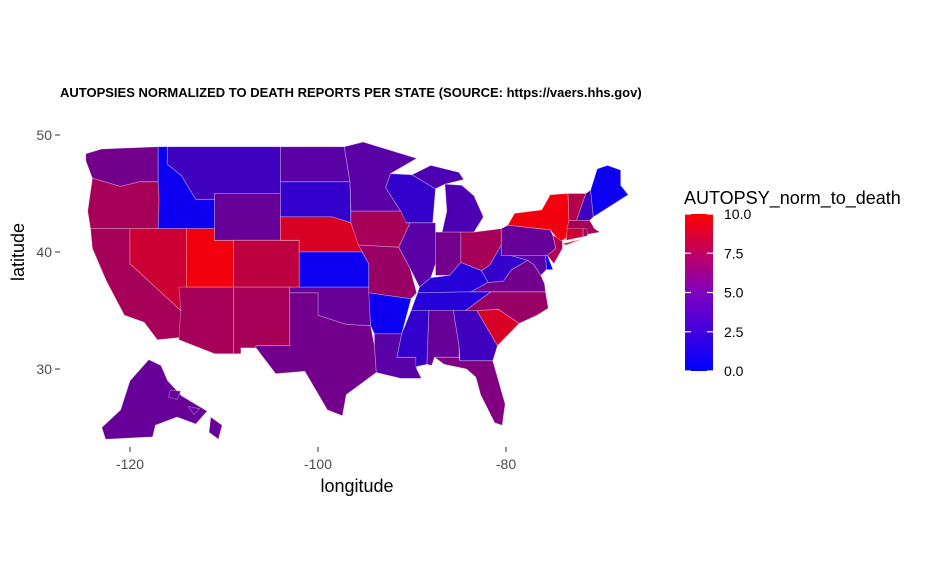 The height and width of the screenshot is (582, 942). Describe the element at coordinates (528, 266) in the screenshot. I see `state-md` at that location.